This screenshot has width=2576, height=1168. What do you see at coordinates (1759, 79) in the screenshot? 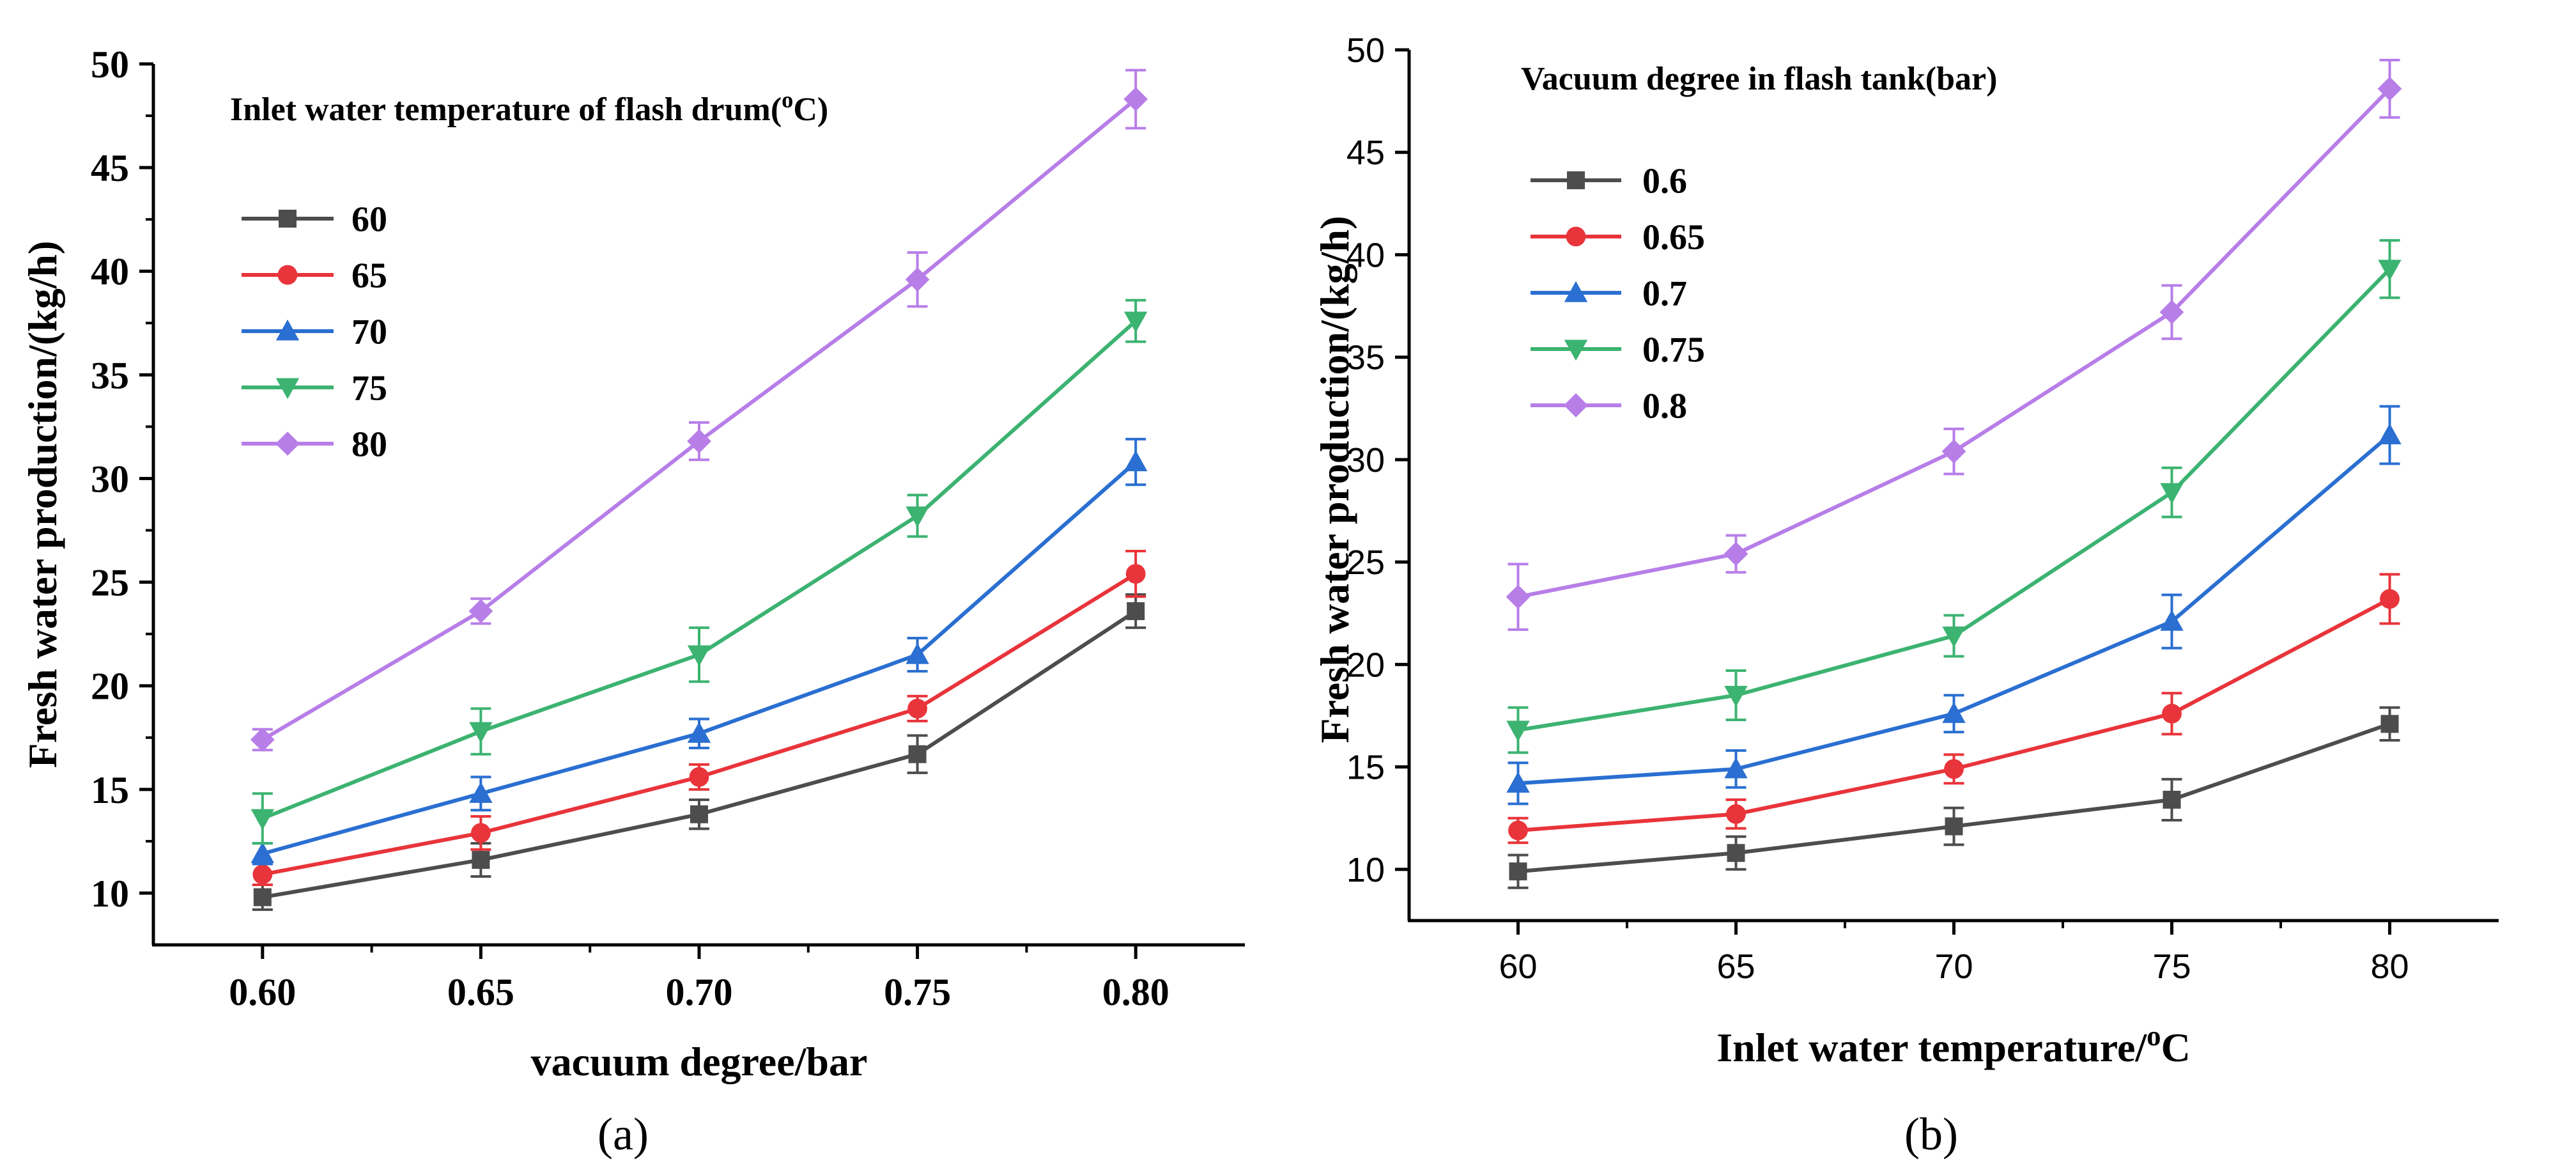
I see `legend-title: Vacuum degree in flash tank(bar)` at bounding box center [1759, 79].